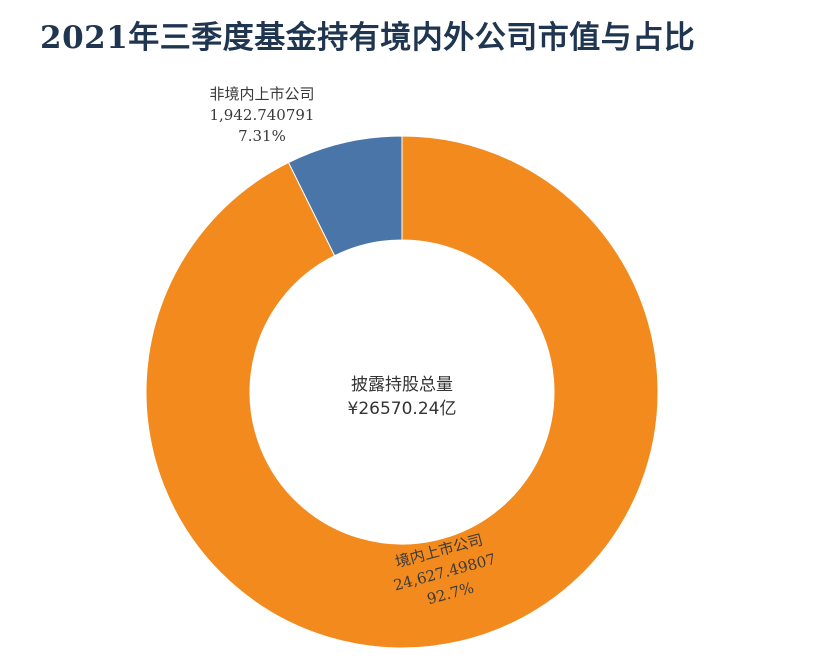  What do you see at coordinates (262, 136) in the screenshot?
I see `slice-label-percent-non-domestic: 7.31%` at bounding box center [262, 136].